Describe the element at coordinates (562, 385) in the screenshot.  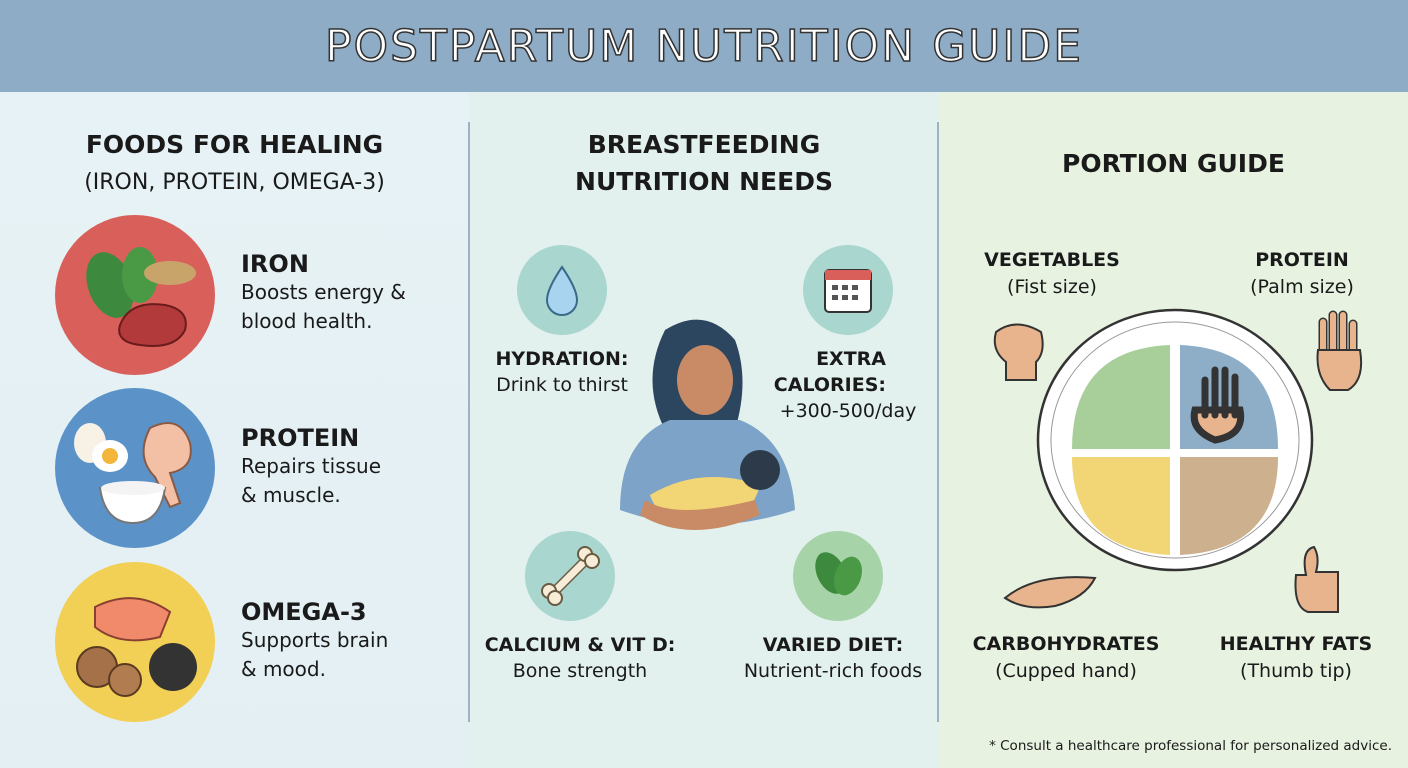
I see `hydration-desc: Drink to thirst` at that location.